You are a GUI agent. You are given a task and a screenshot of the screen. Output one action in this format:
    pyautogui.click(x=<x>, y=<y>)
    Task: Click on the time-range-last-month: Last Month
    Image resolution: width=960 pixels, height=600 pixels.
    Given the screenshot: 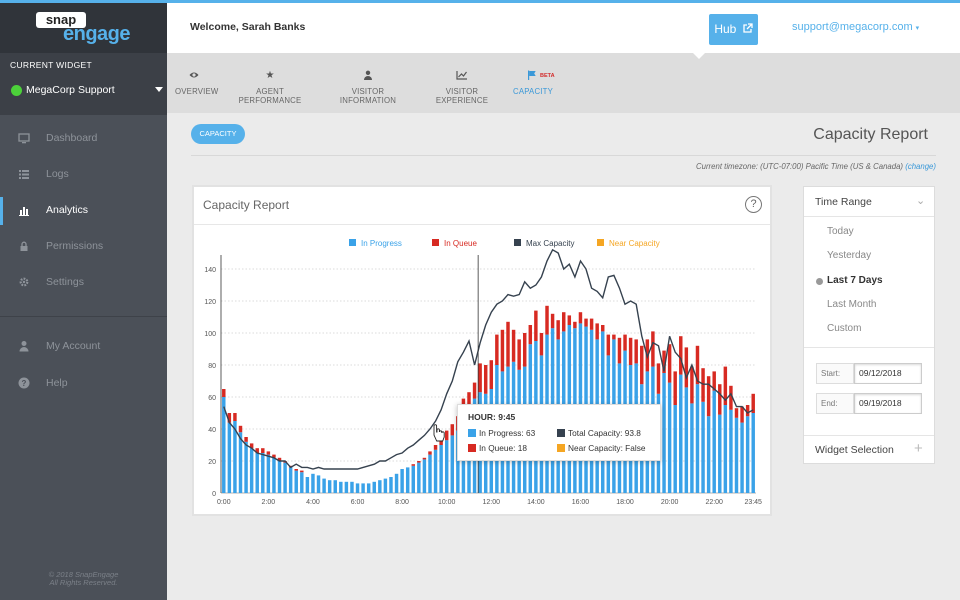 What is the action you would take?
    pyautogui.click(x=852, y=304)
    